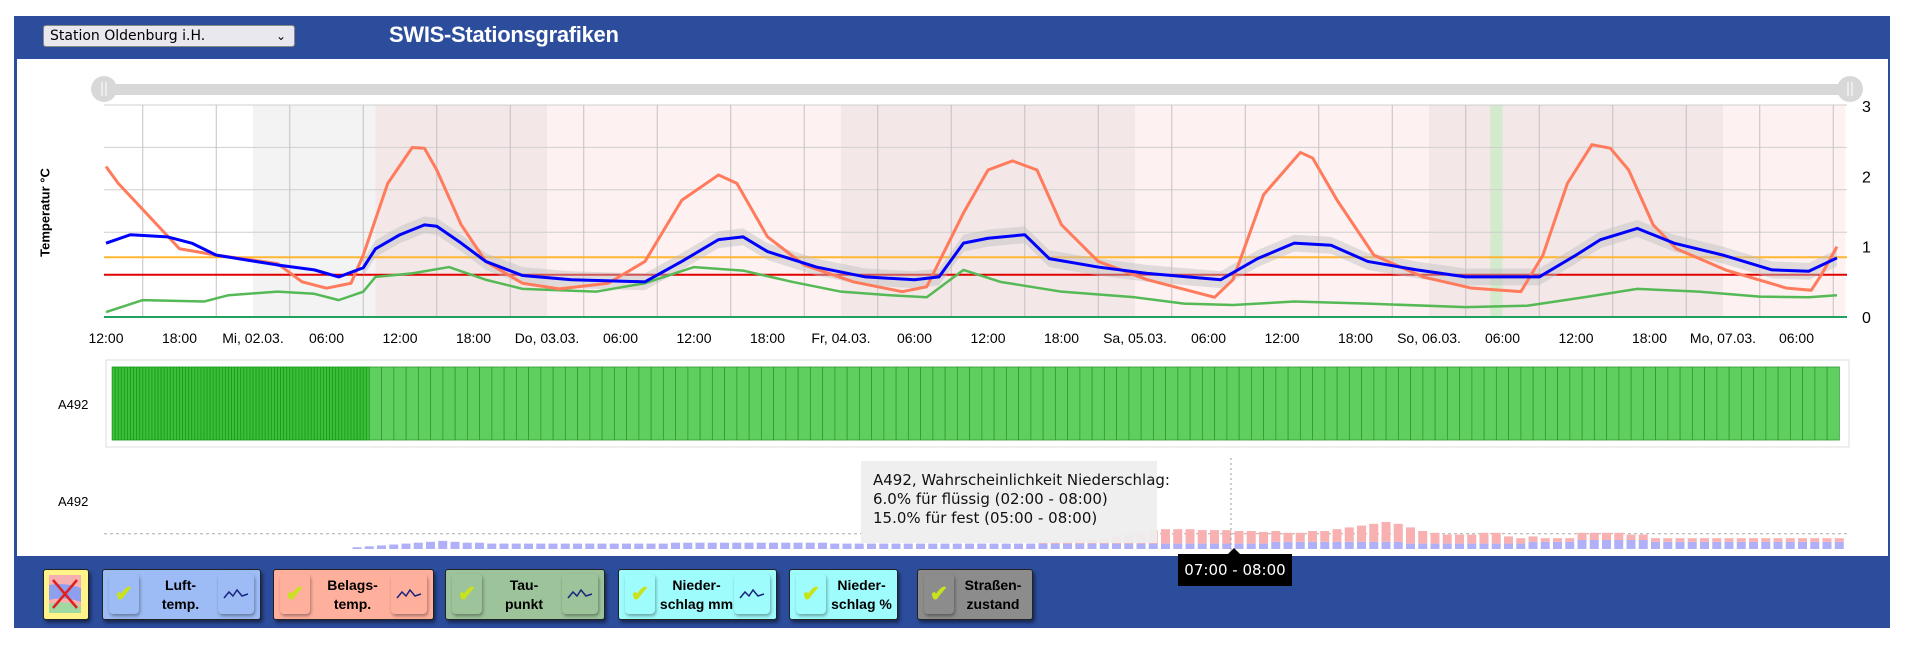 The height and width of the screenshot is (645, 1905). I want to click on toggle-luft-button: ✔ Luft-temp., so click(181, 594).